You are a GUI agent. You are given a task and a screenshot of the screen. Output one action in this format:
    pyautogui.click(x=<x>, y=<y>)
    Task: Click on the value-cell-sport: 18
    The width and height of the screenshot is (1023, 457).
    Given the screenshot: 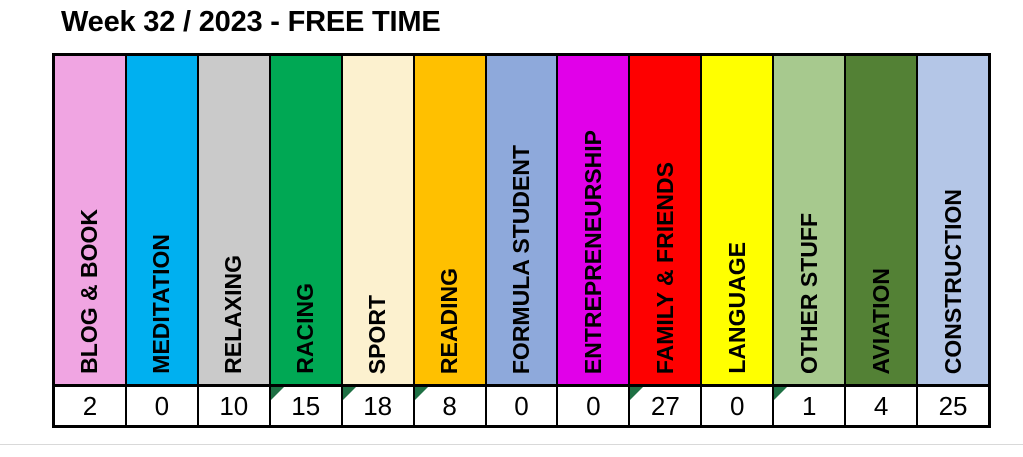 What is the action you would take?
    pyautogui.click(x=377, y=406)
    